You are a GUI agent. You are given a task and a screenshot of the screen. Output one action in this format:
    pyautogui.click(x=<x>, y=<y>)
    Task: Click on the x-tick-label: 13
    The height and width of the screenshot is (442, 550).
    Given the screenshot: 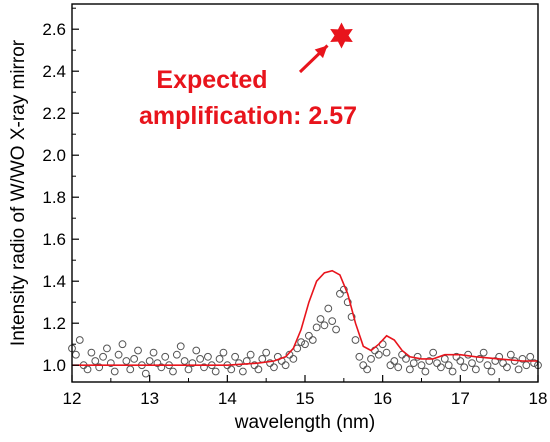 What is the action you would take?
    pyautogui.click(x=149, y=398)
    